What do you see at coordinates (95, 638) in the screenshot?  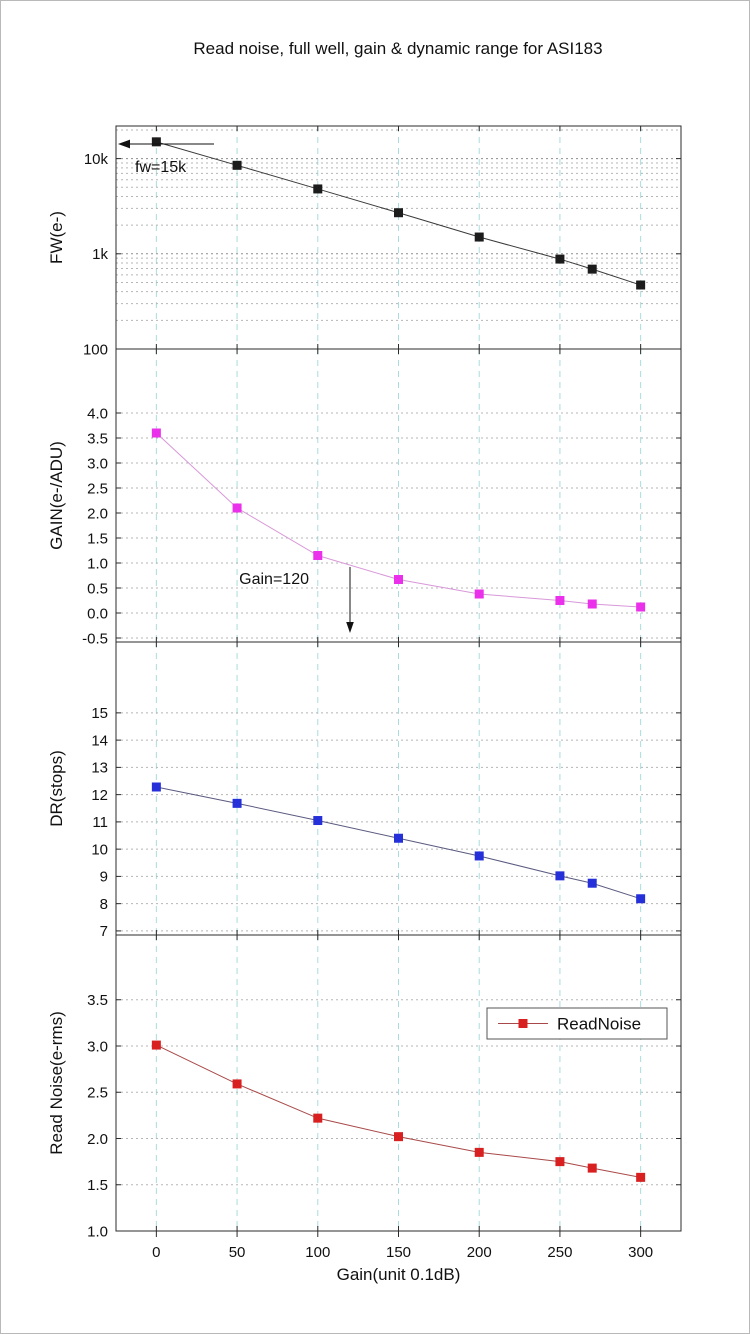 I see `y-tick-label: -0.5` at bounding box center [95, 638].